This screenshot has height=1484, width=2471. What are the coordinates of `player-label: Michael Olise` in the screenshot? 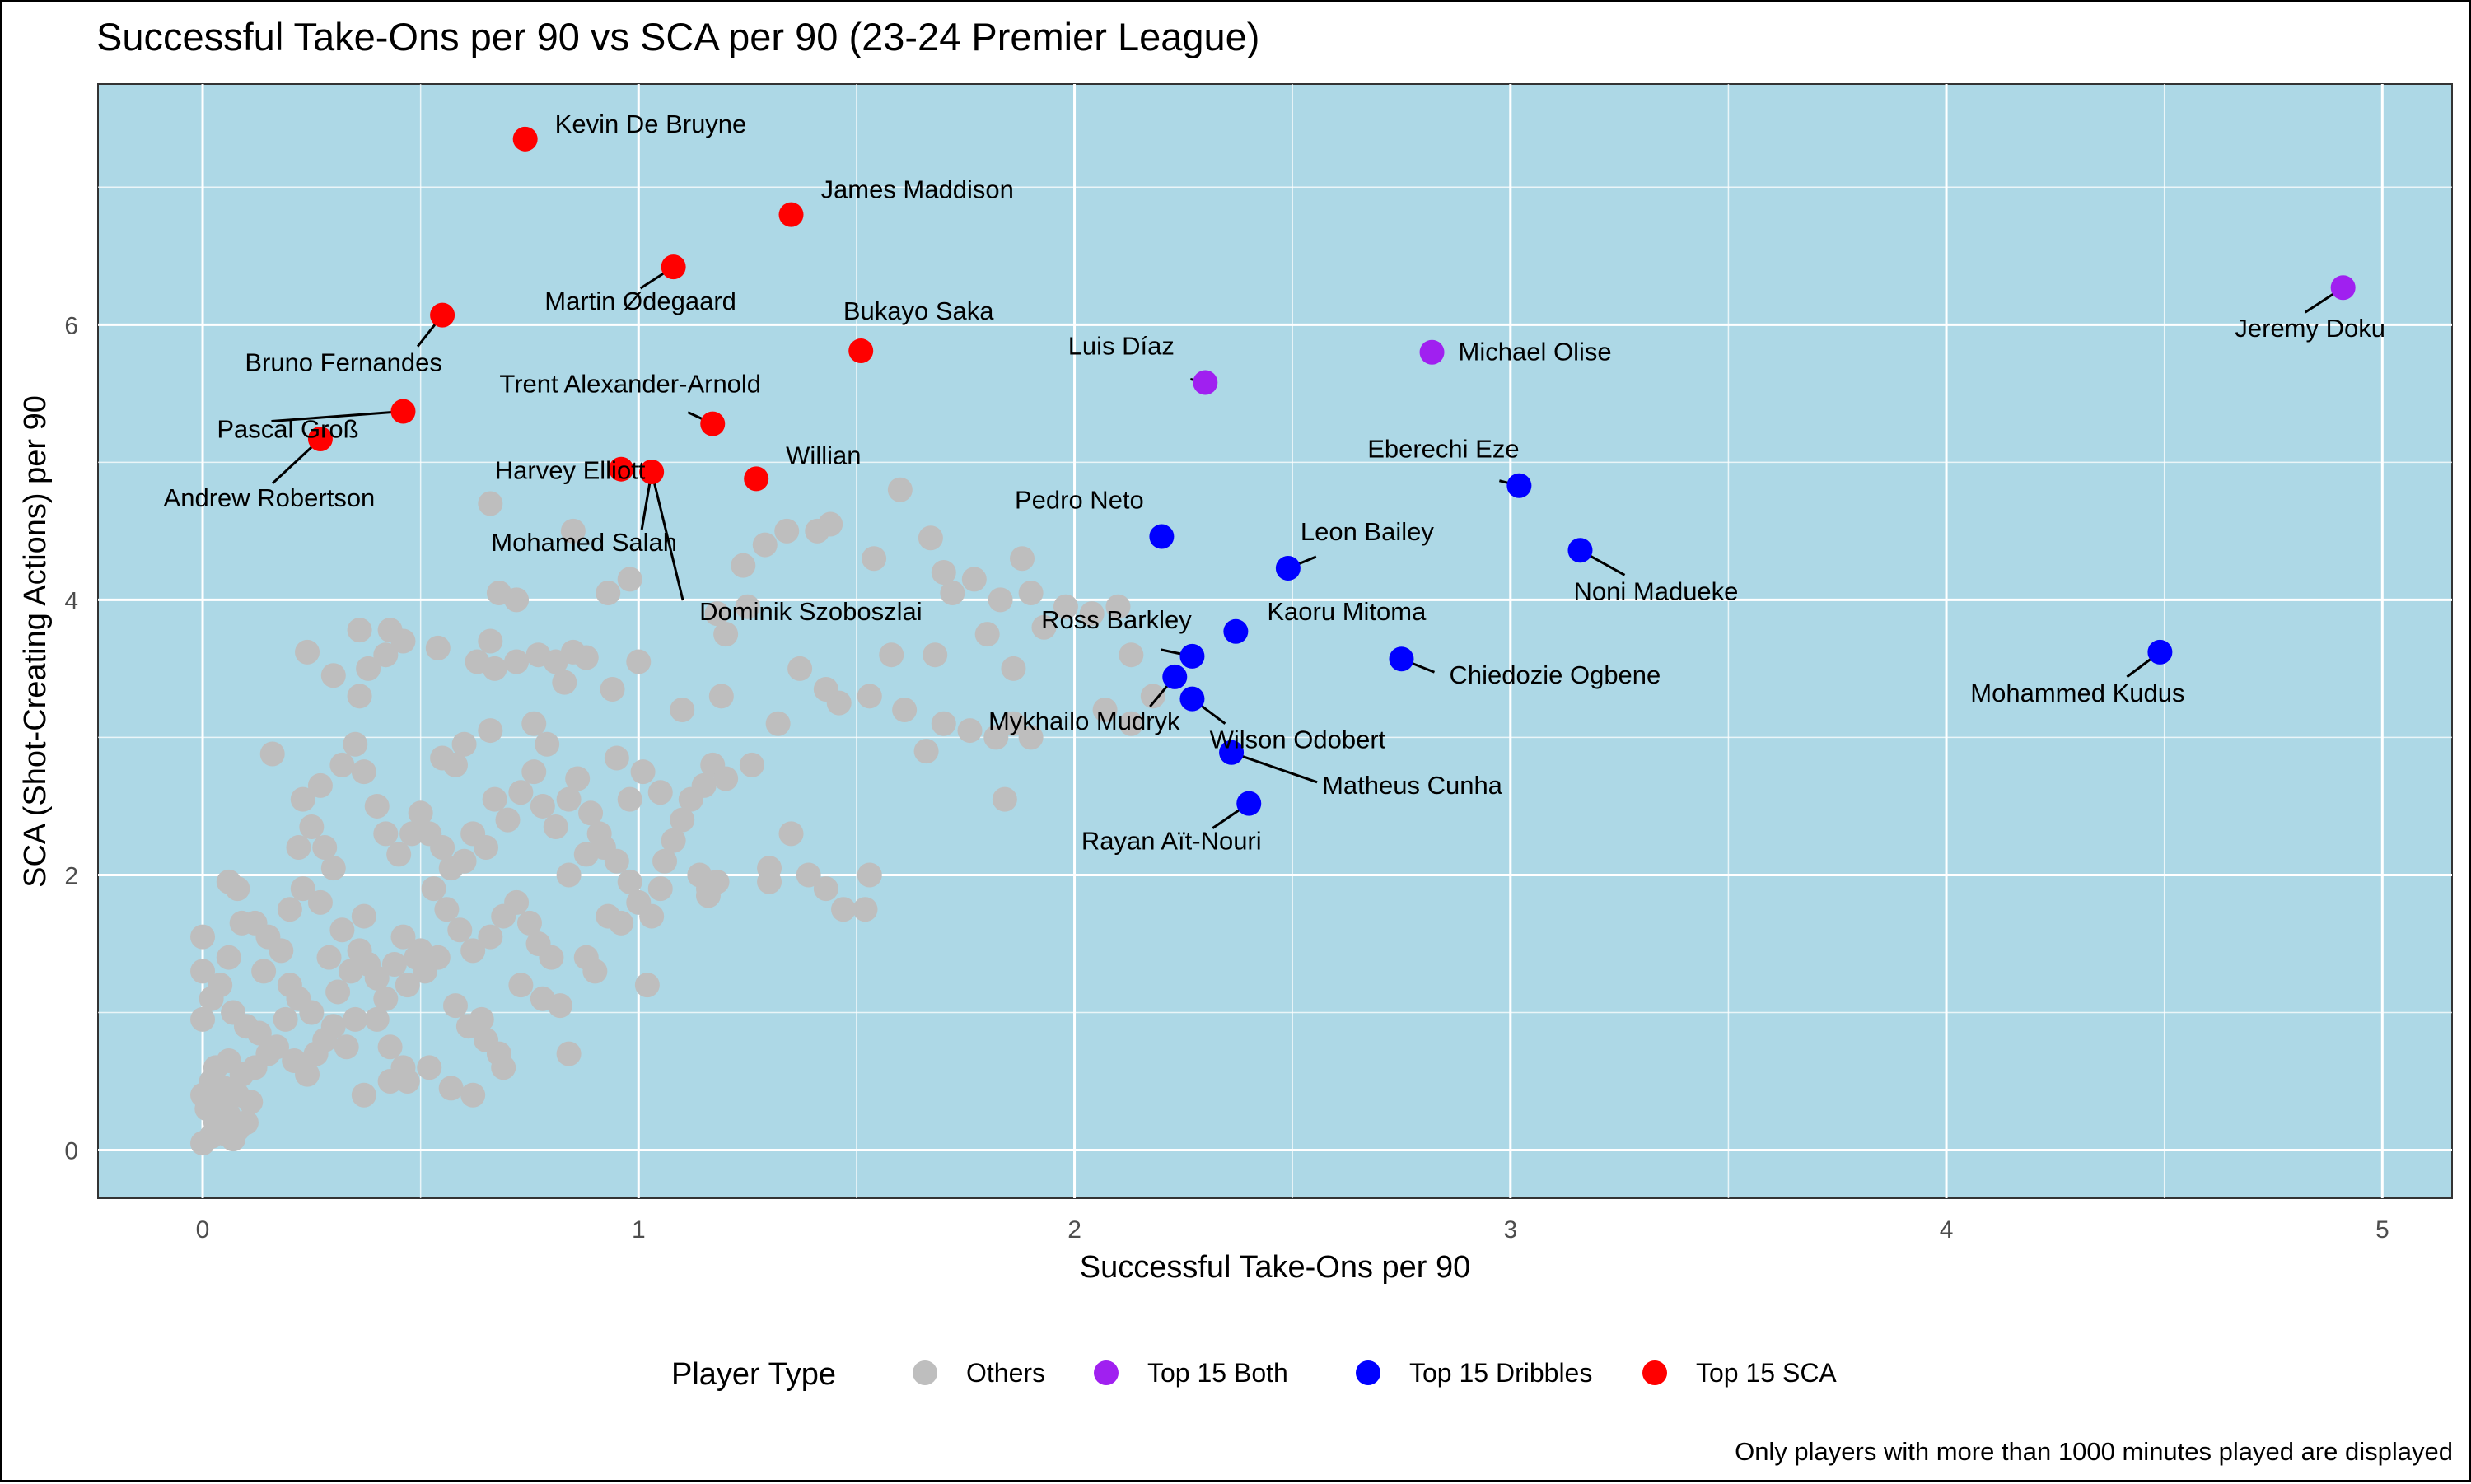 It's located at (1535, 352).